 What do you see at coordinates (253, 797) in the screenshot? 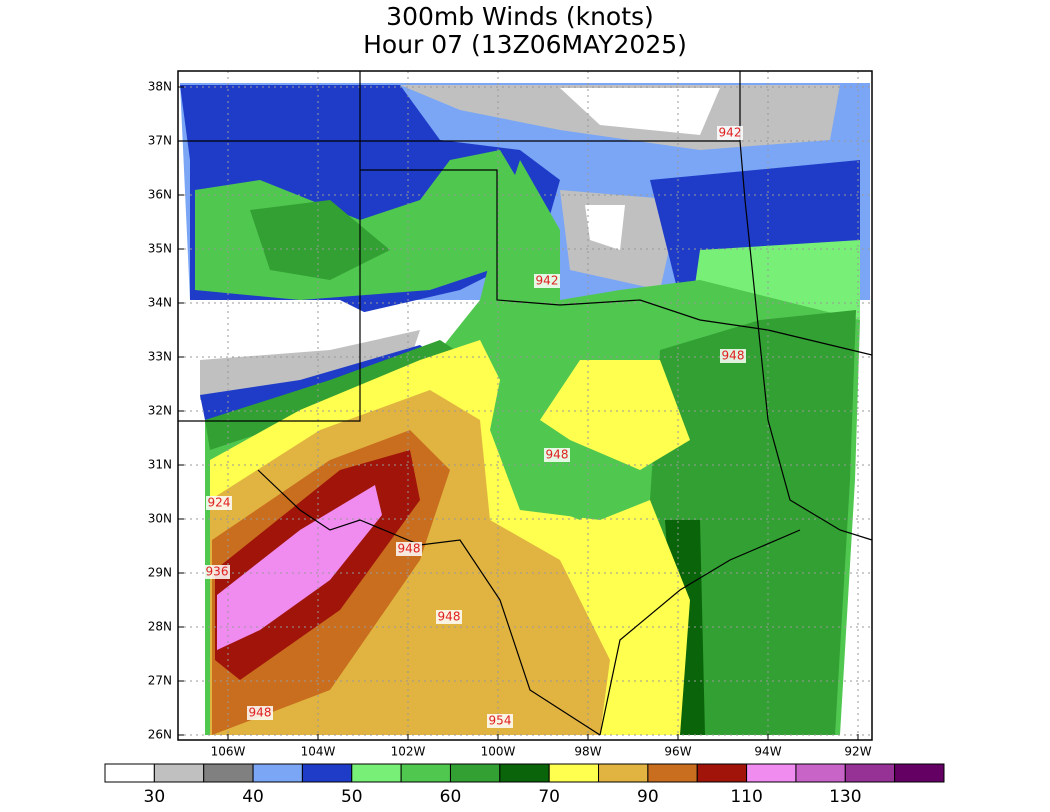
I see `colorbar-label: 40` at bounding box center [253, 797].